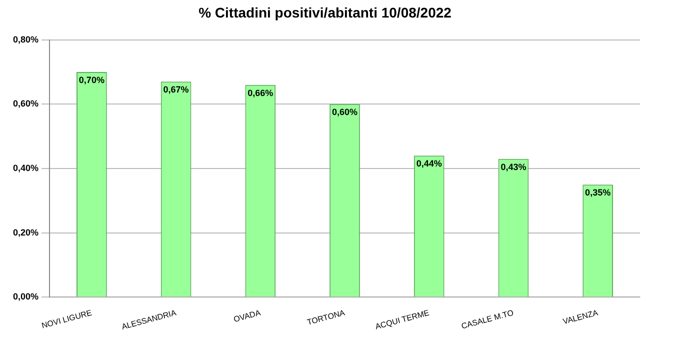 The height and width of the screenshot is (340, 680). Describe the element at coordinates (25, 297) in the screenshot. I see `y-tick-label: 0,00%` at that location.